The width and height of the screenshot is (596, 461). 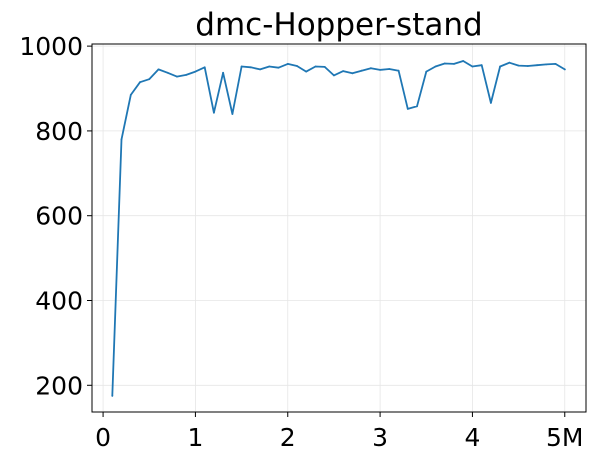 What do you see at coordinates (59, 300) in the screenshot?
I see `y-tick-label: 400` at bounding box center [59, 300].